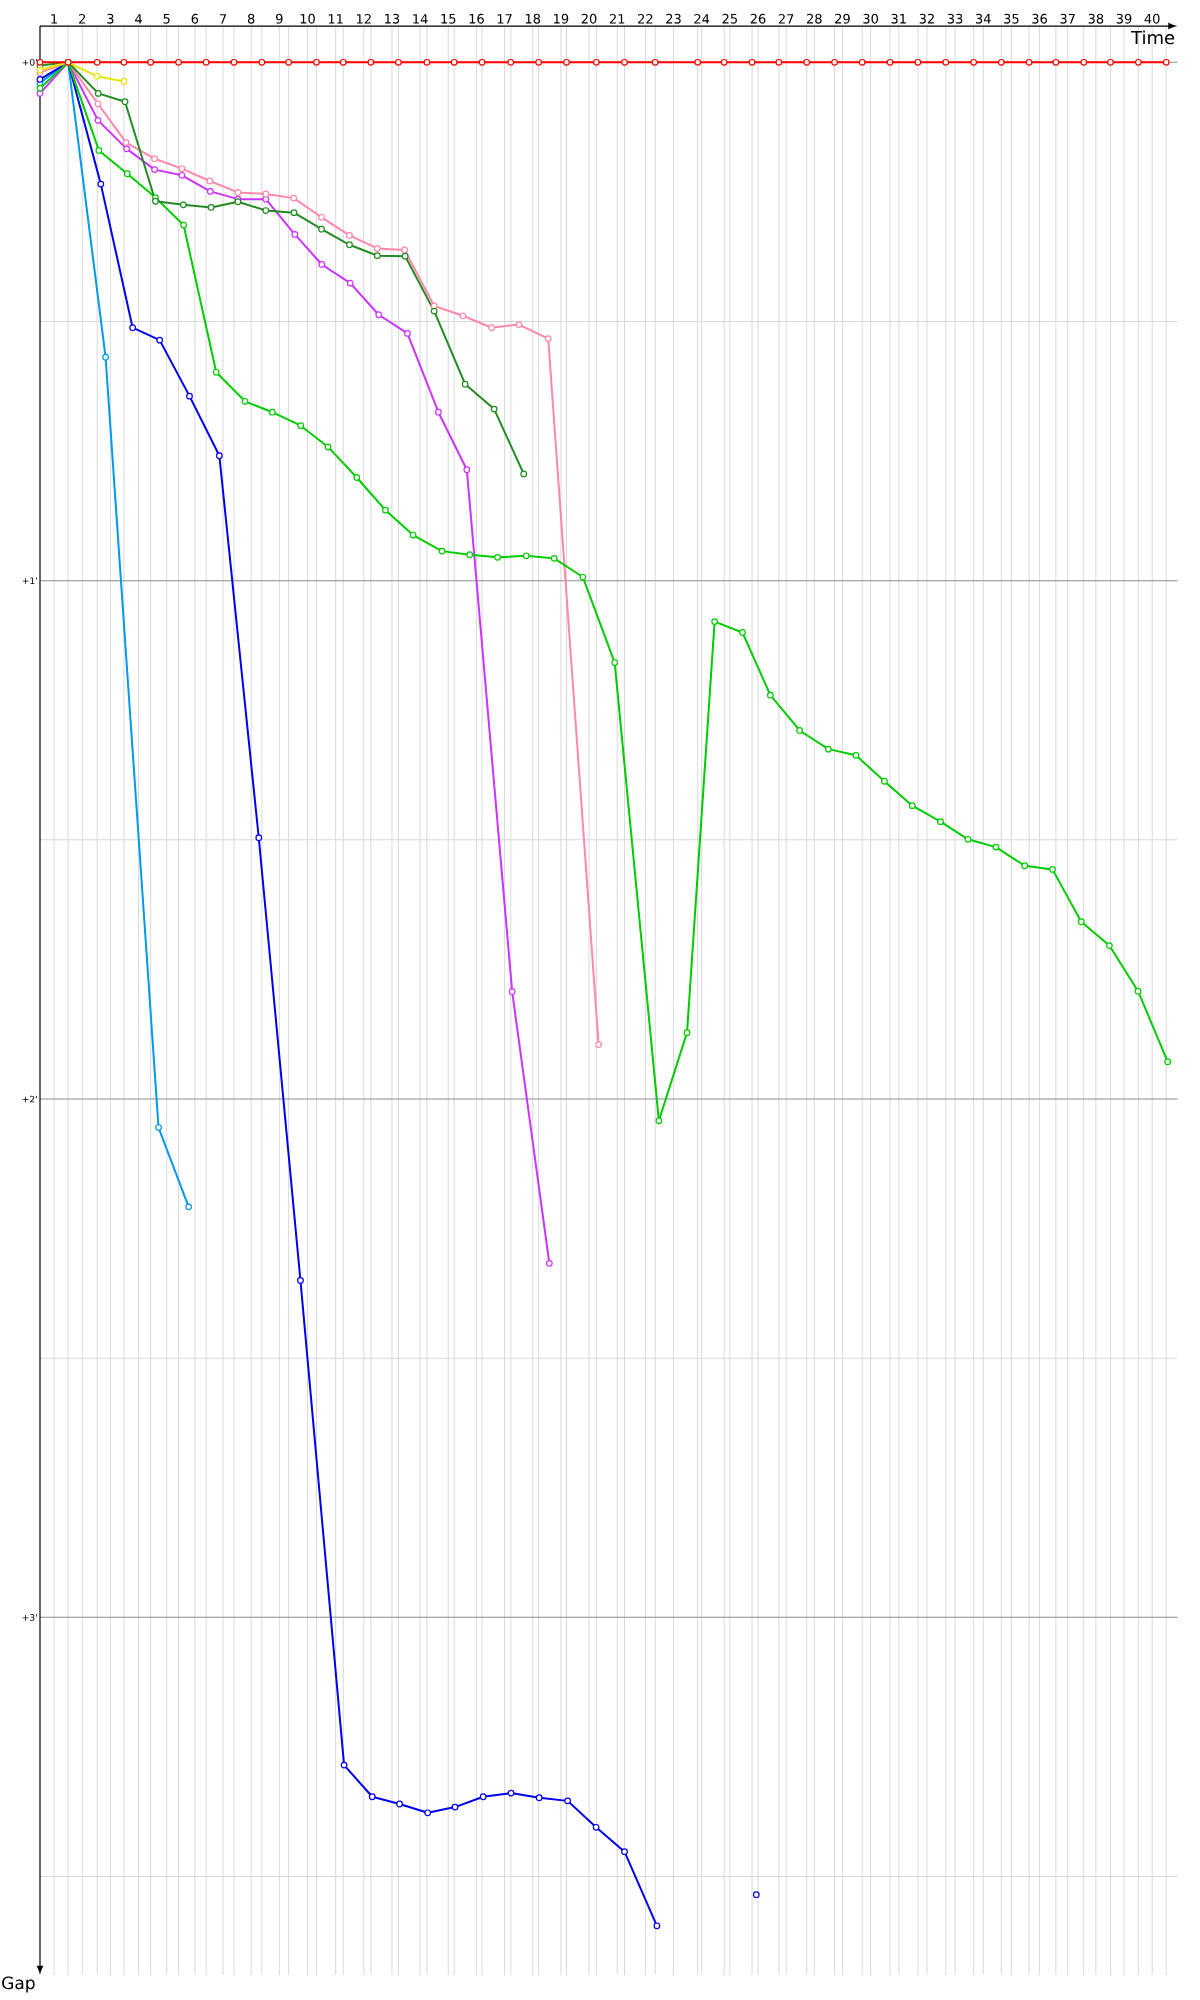  Describe the element at coordinates (29, 62) in the screenshot. I see `y-tick-label: +0'` at that location.